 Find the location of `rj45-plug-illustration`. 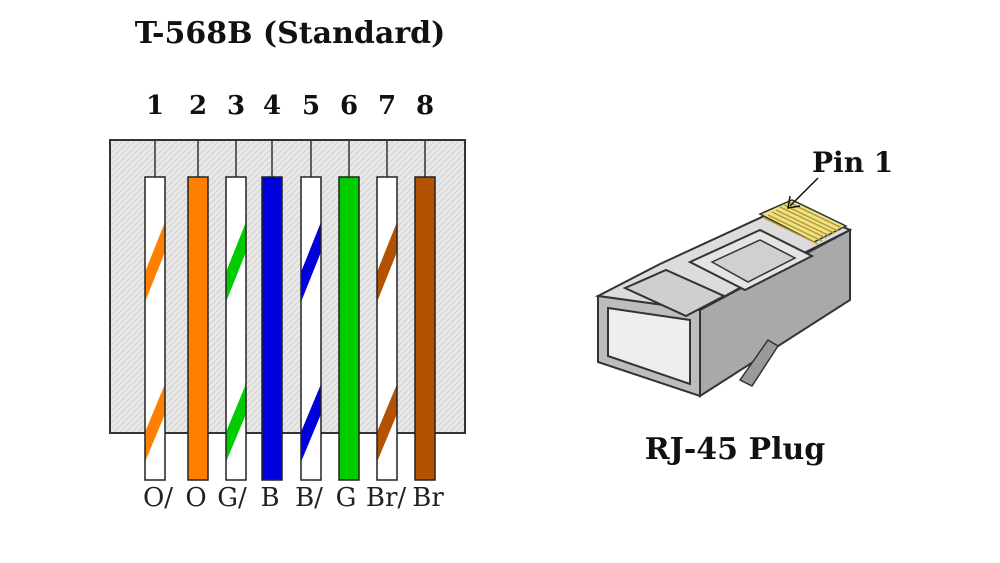

rj45-plug-illustration is located at coordinates (723, 287).